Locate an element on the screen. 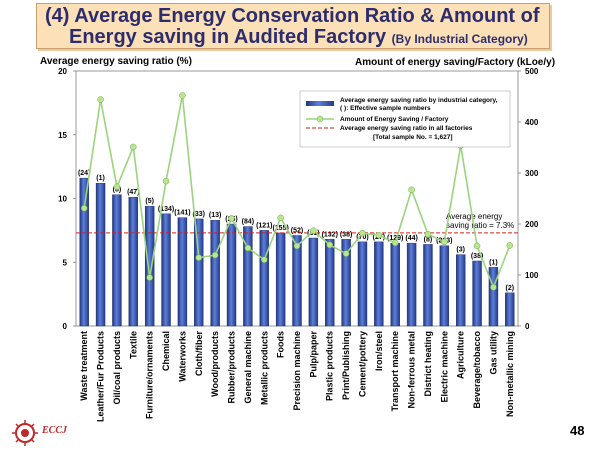 This screenshot has height=451, width=600. category-label: Gas utility is located at coordinates (493, 353).